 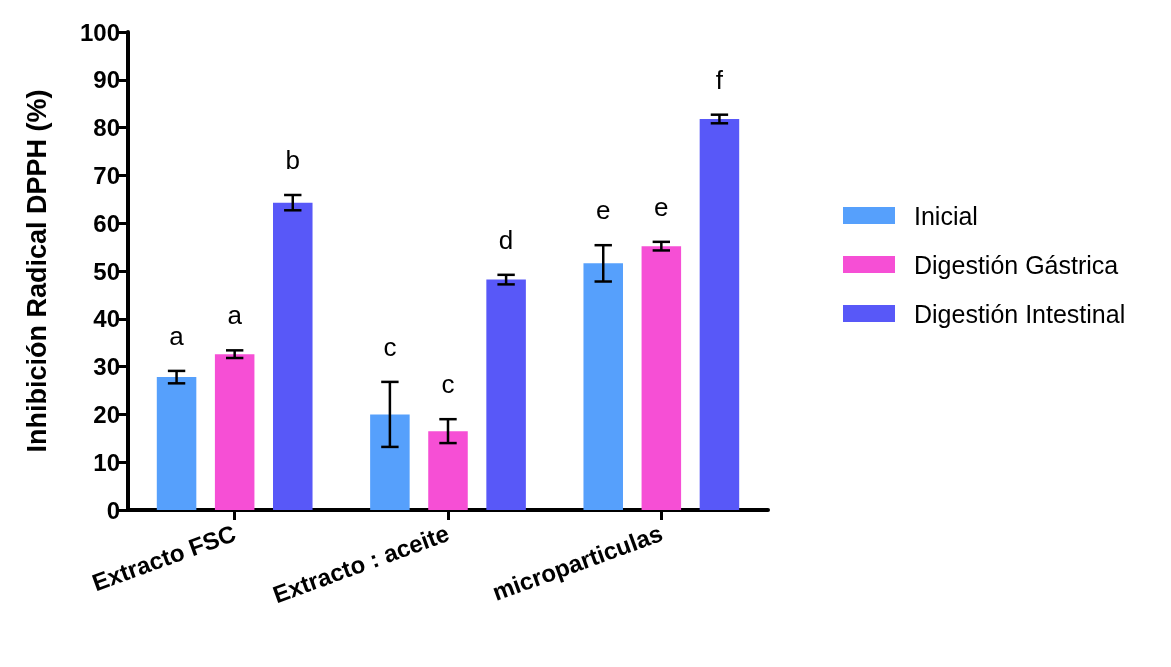 What do you see at coordinates (106, 367) in the screenshot?
I see `y-tick-label: 30` at bounding box center [106, 367].